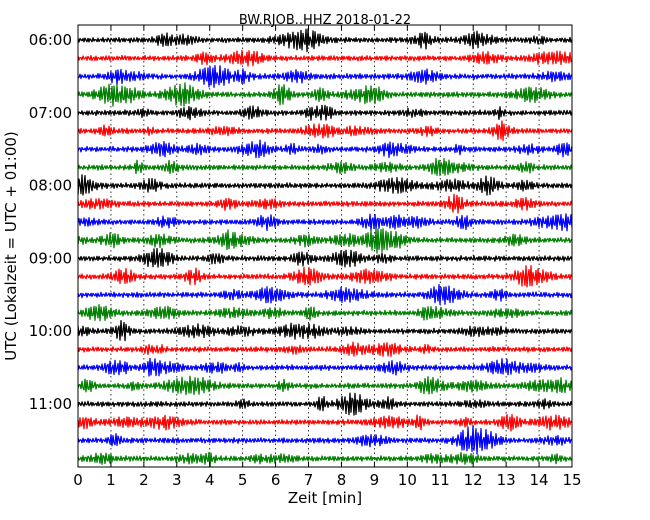 The image size is (650, 520). Describe the element at coordinates (50, 113) in the screenshot. I see `y-tick-label: 07:00` at that location.